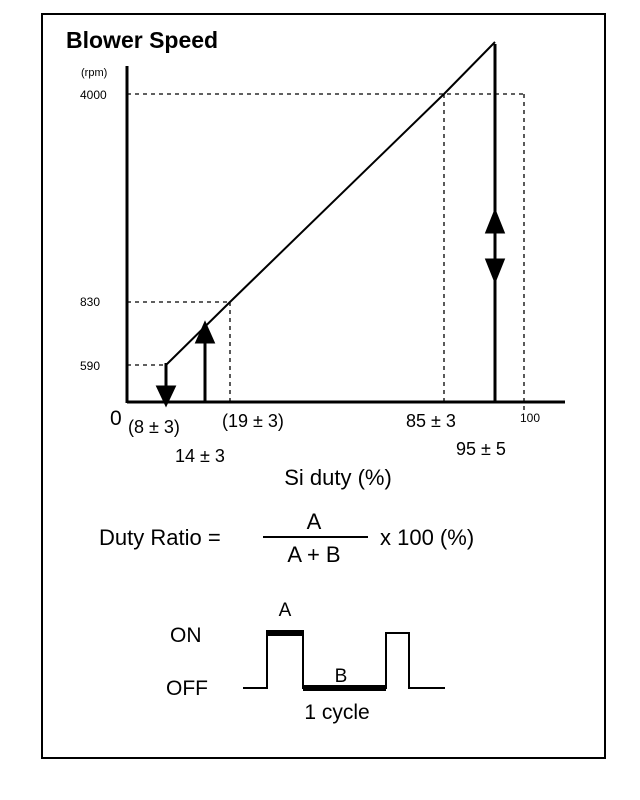 The width and height of the screenshot is (640, 800). What do you see at coordinates (90, 302) in the screenshot?
I see `y-tick-label-830: 830` at bounding box center [90, 302].